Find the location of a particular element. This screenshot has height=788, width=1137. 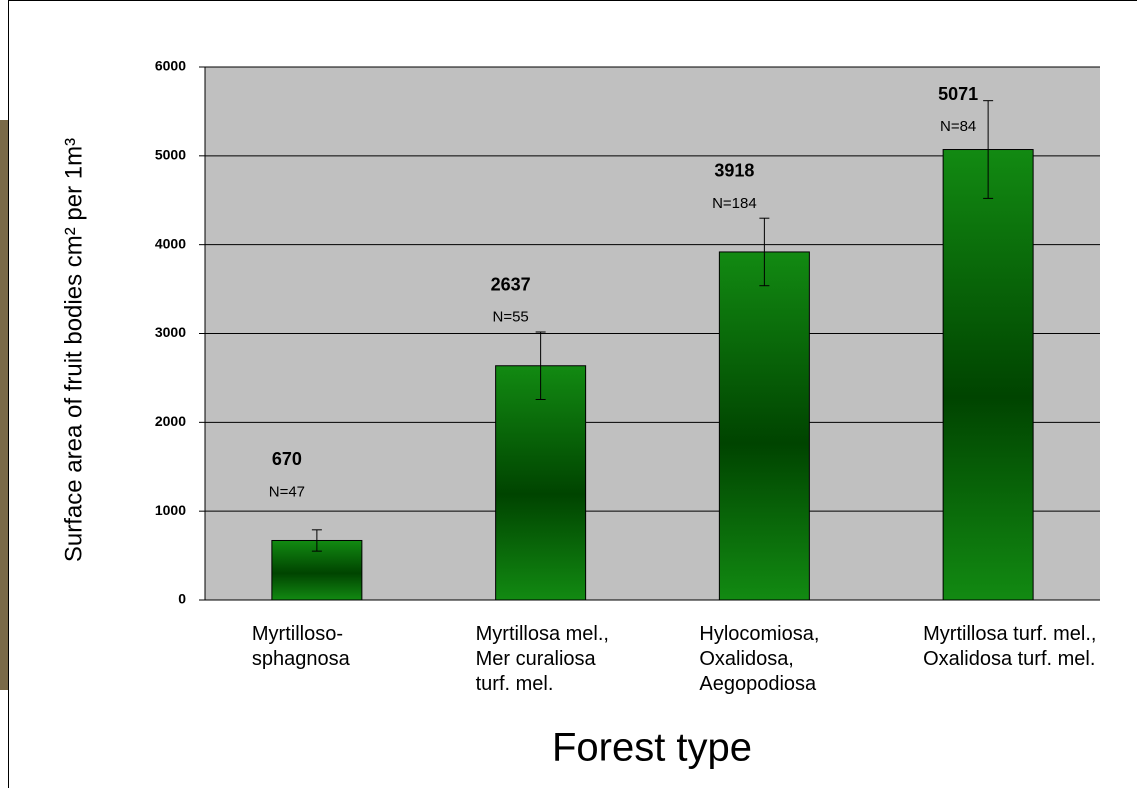

y-axis-label: Surface area of fruit bodies cm² per 1m³ is located at coordinates (73, 350).